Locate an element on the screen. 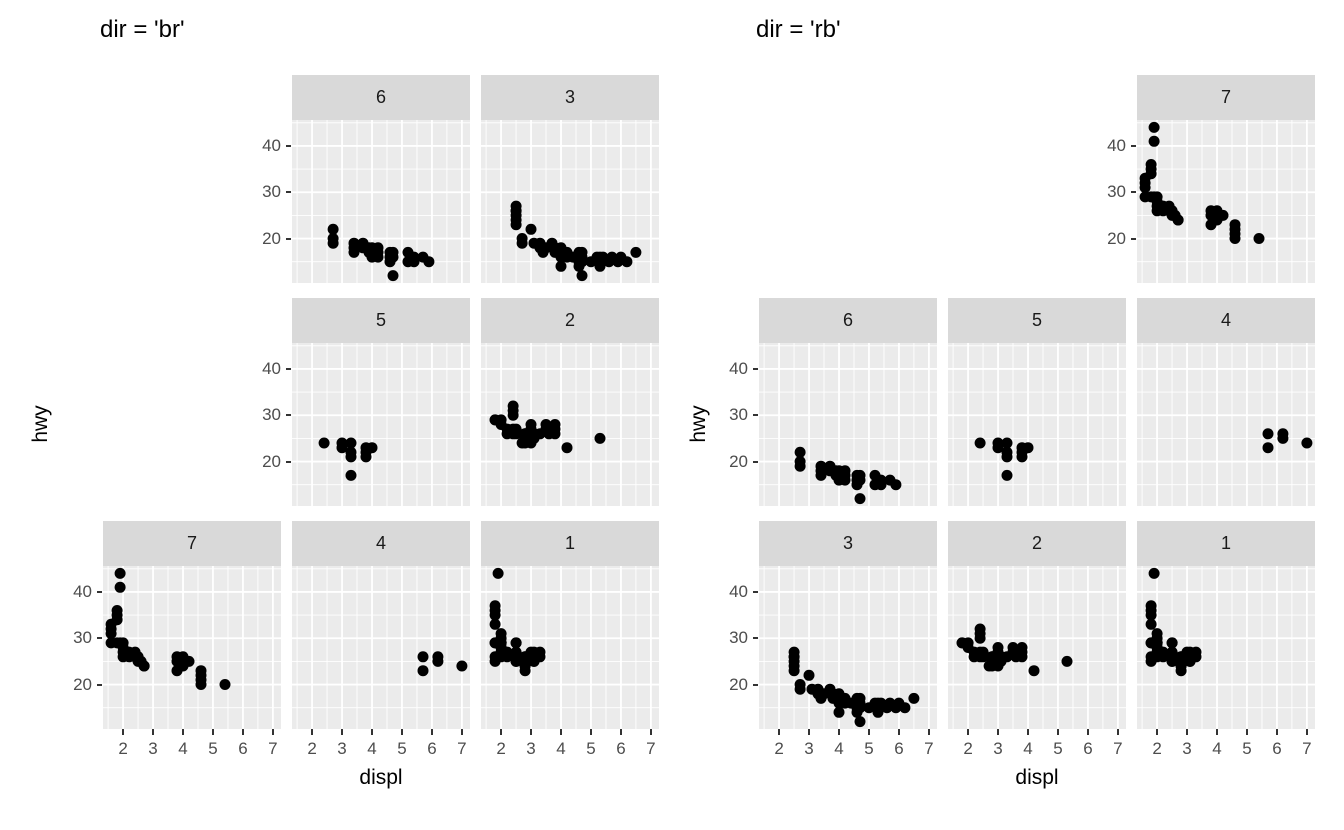 This screenshot has width=1344, height=830. facet-strip: 2 is located at coordinates (570, 320).